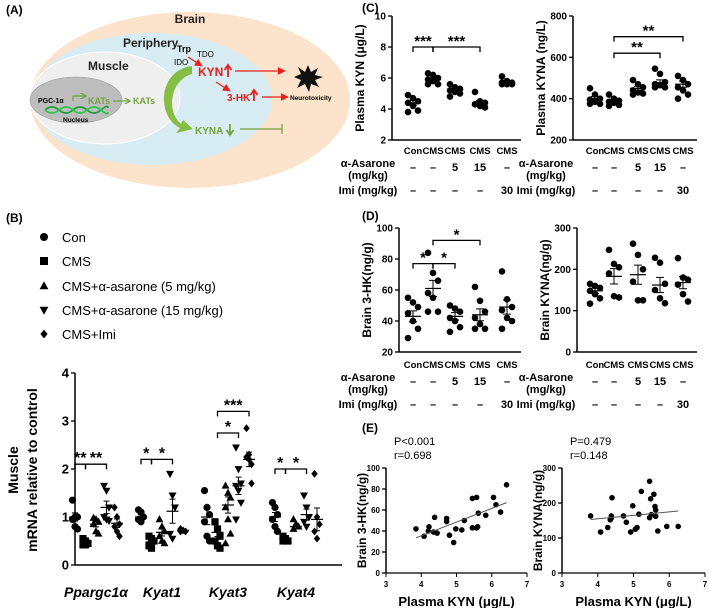  What do you see at coordinates (423, 41) in the screenshot?
I see `significance-label: ***` at bounding box center [423, 41].